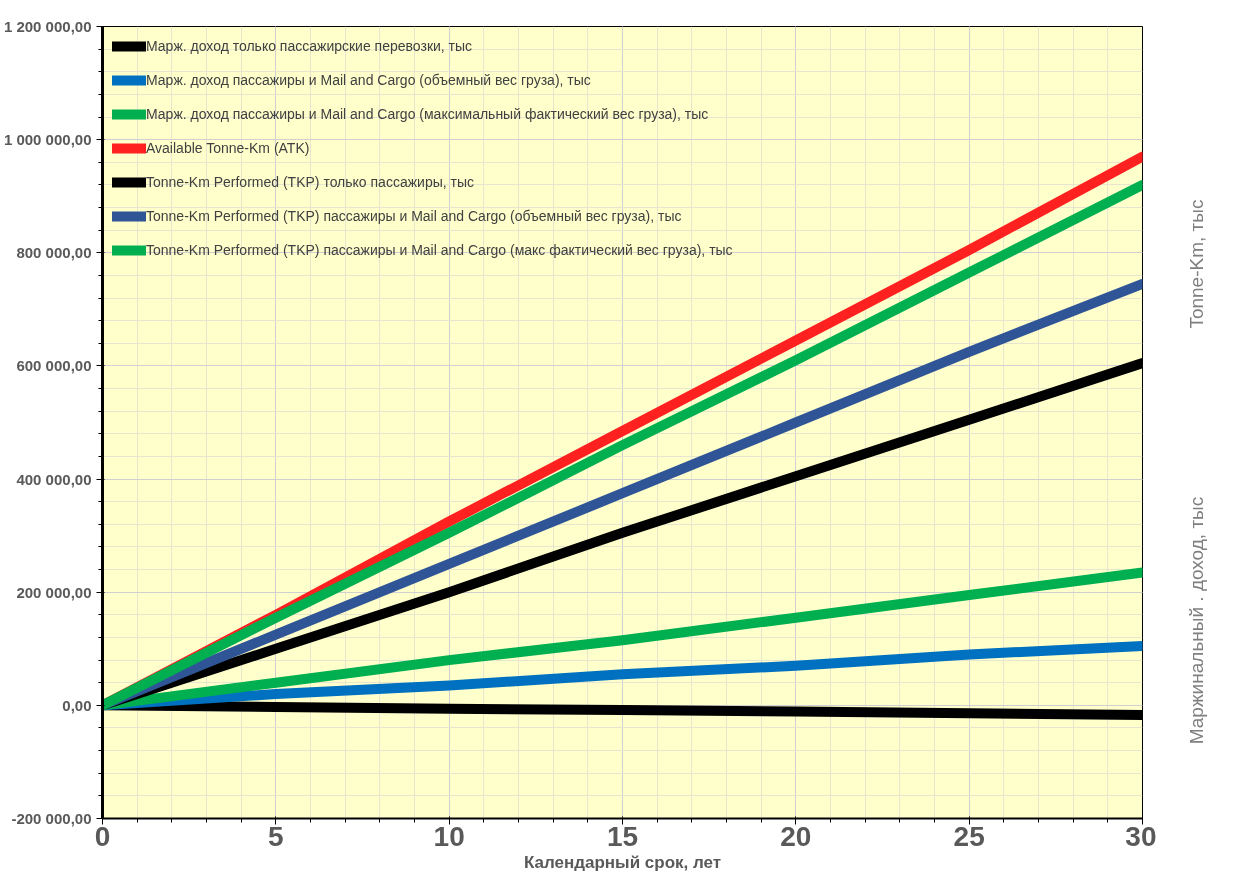  What do you see at coordinates (310, 182) in the screenshot?
I see `legend-label: Tonne-Km Performed (TKP) только пассажиры, тыс` at bounding box center [310, 182].